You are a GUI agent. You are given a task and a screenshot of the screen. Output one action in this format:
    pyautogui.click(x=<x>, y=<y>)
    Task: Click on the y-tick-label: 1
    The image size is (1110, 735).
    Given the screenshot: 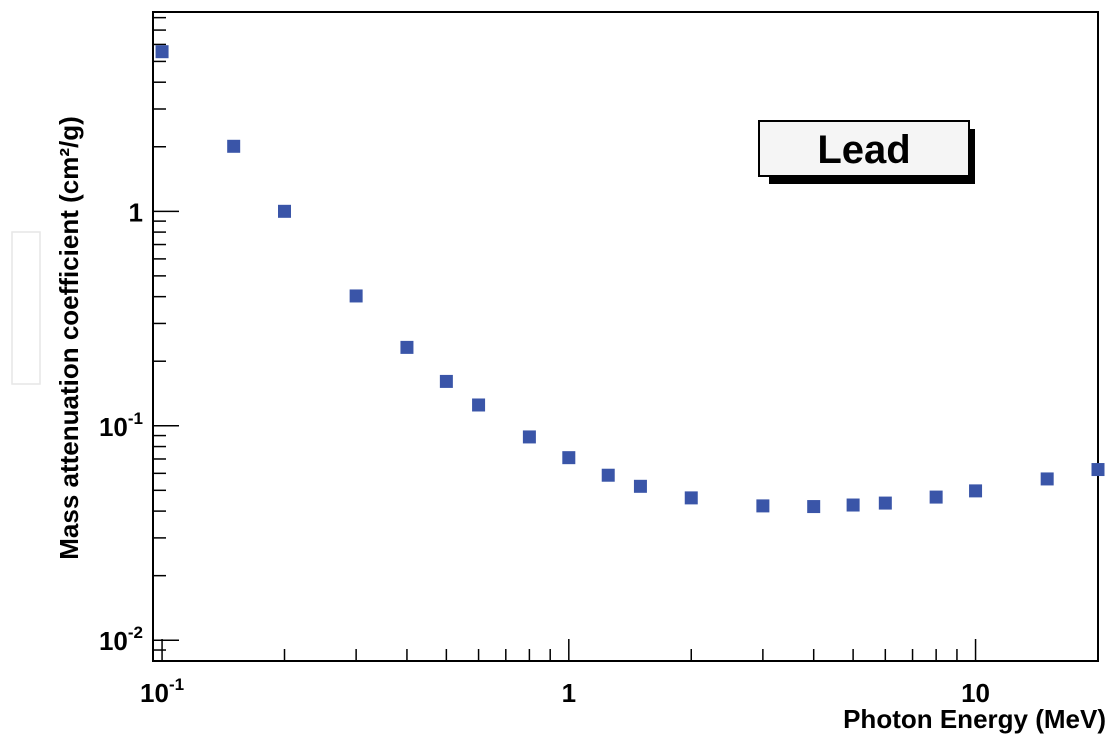 What is the action you would take?
    pyautogui.click(x=136, y=212)
    